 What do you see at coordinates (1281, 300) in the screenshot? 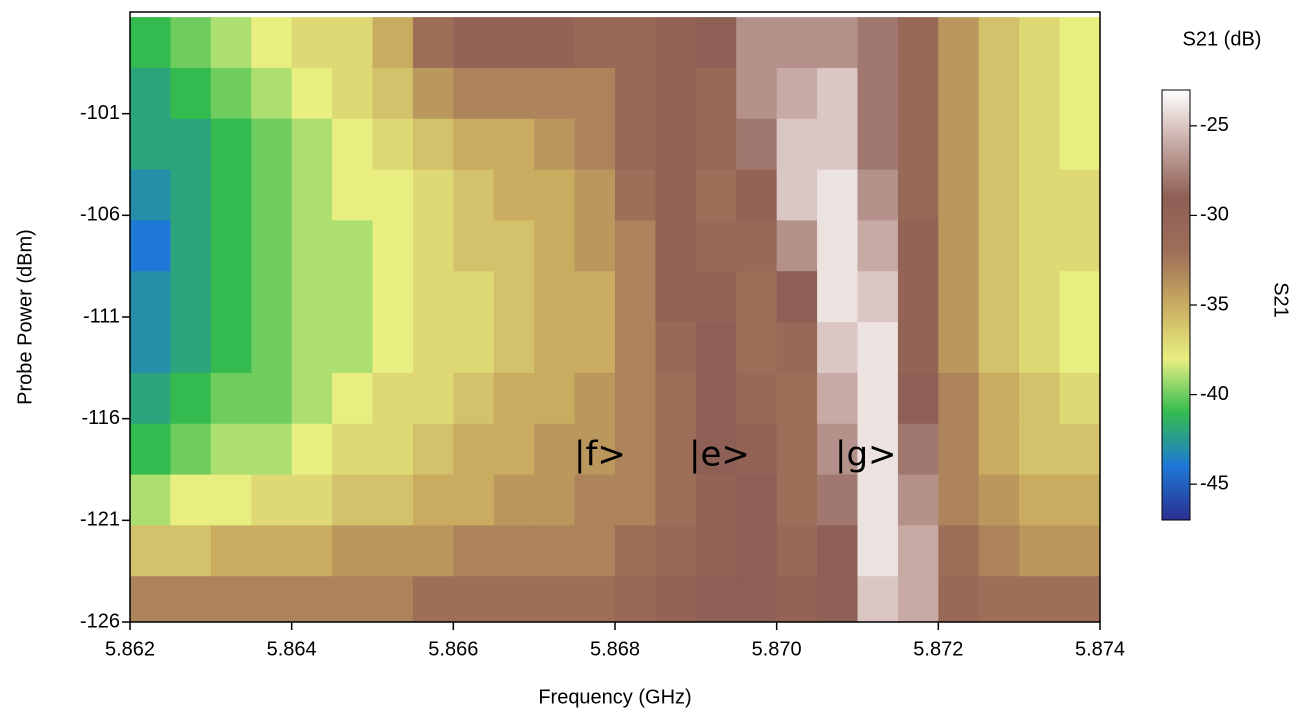
I see `colorbar-label: S21` at bounding box center [1281, 300].